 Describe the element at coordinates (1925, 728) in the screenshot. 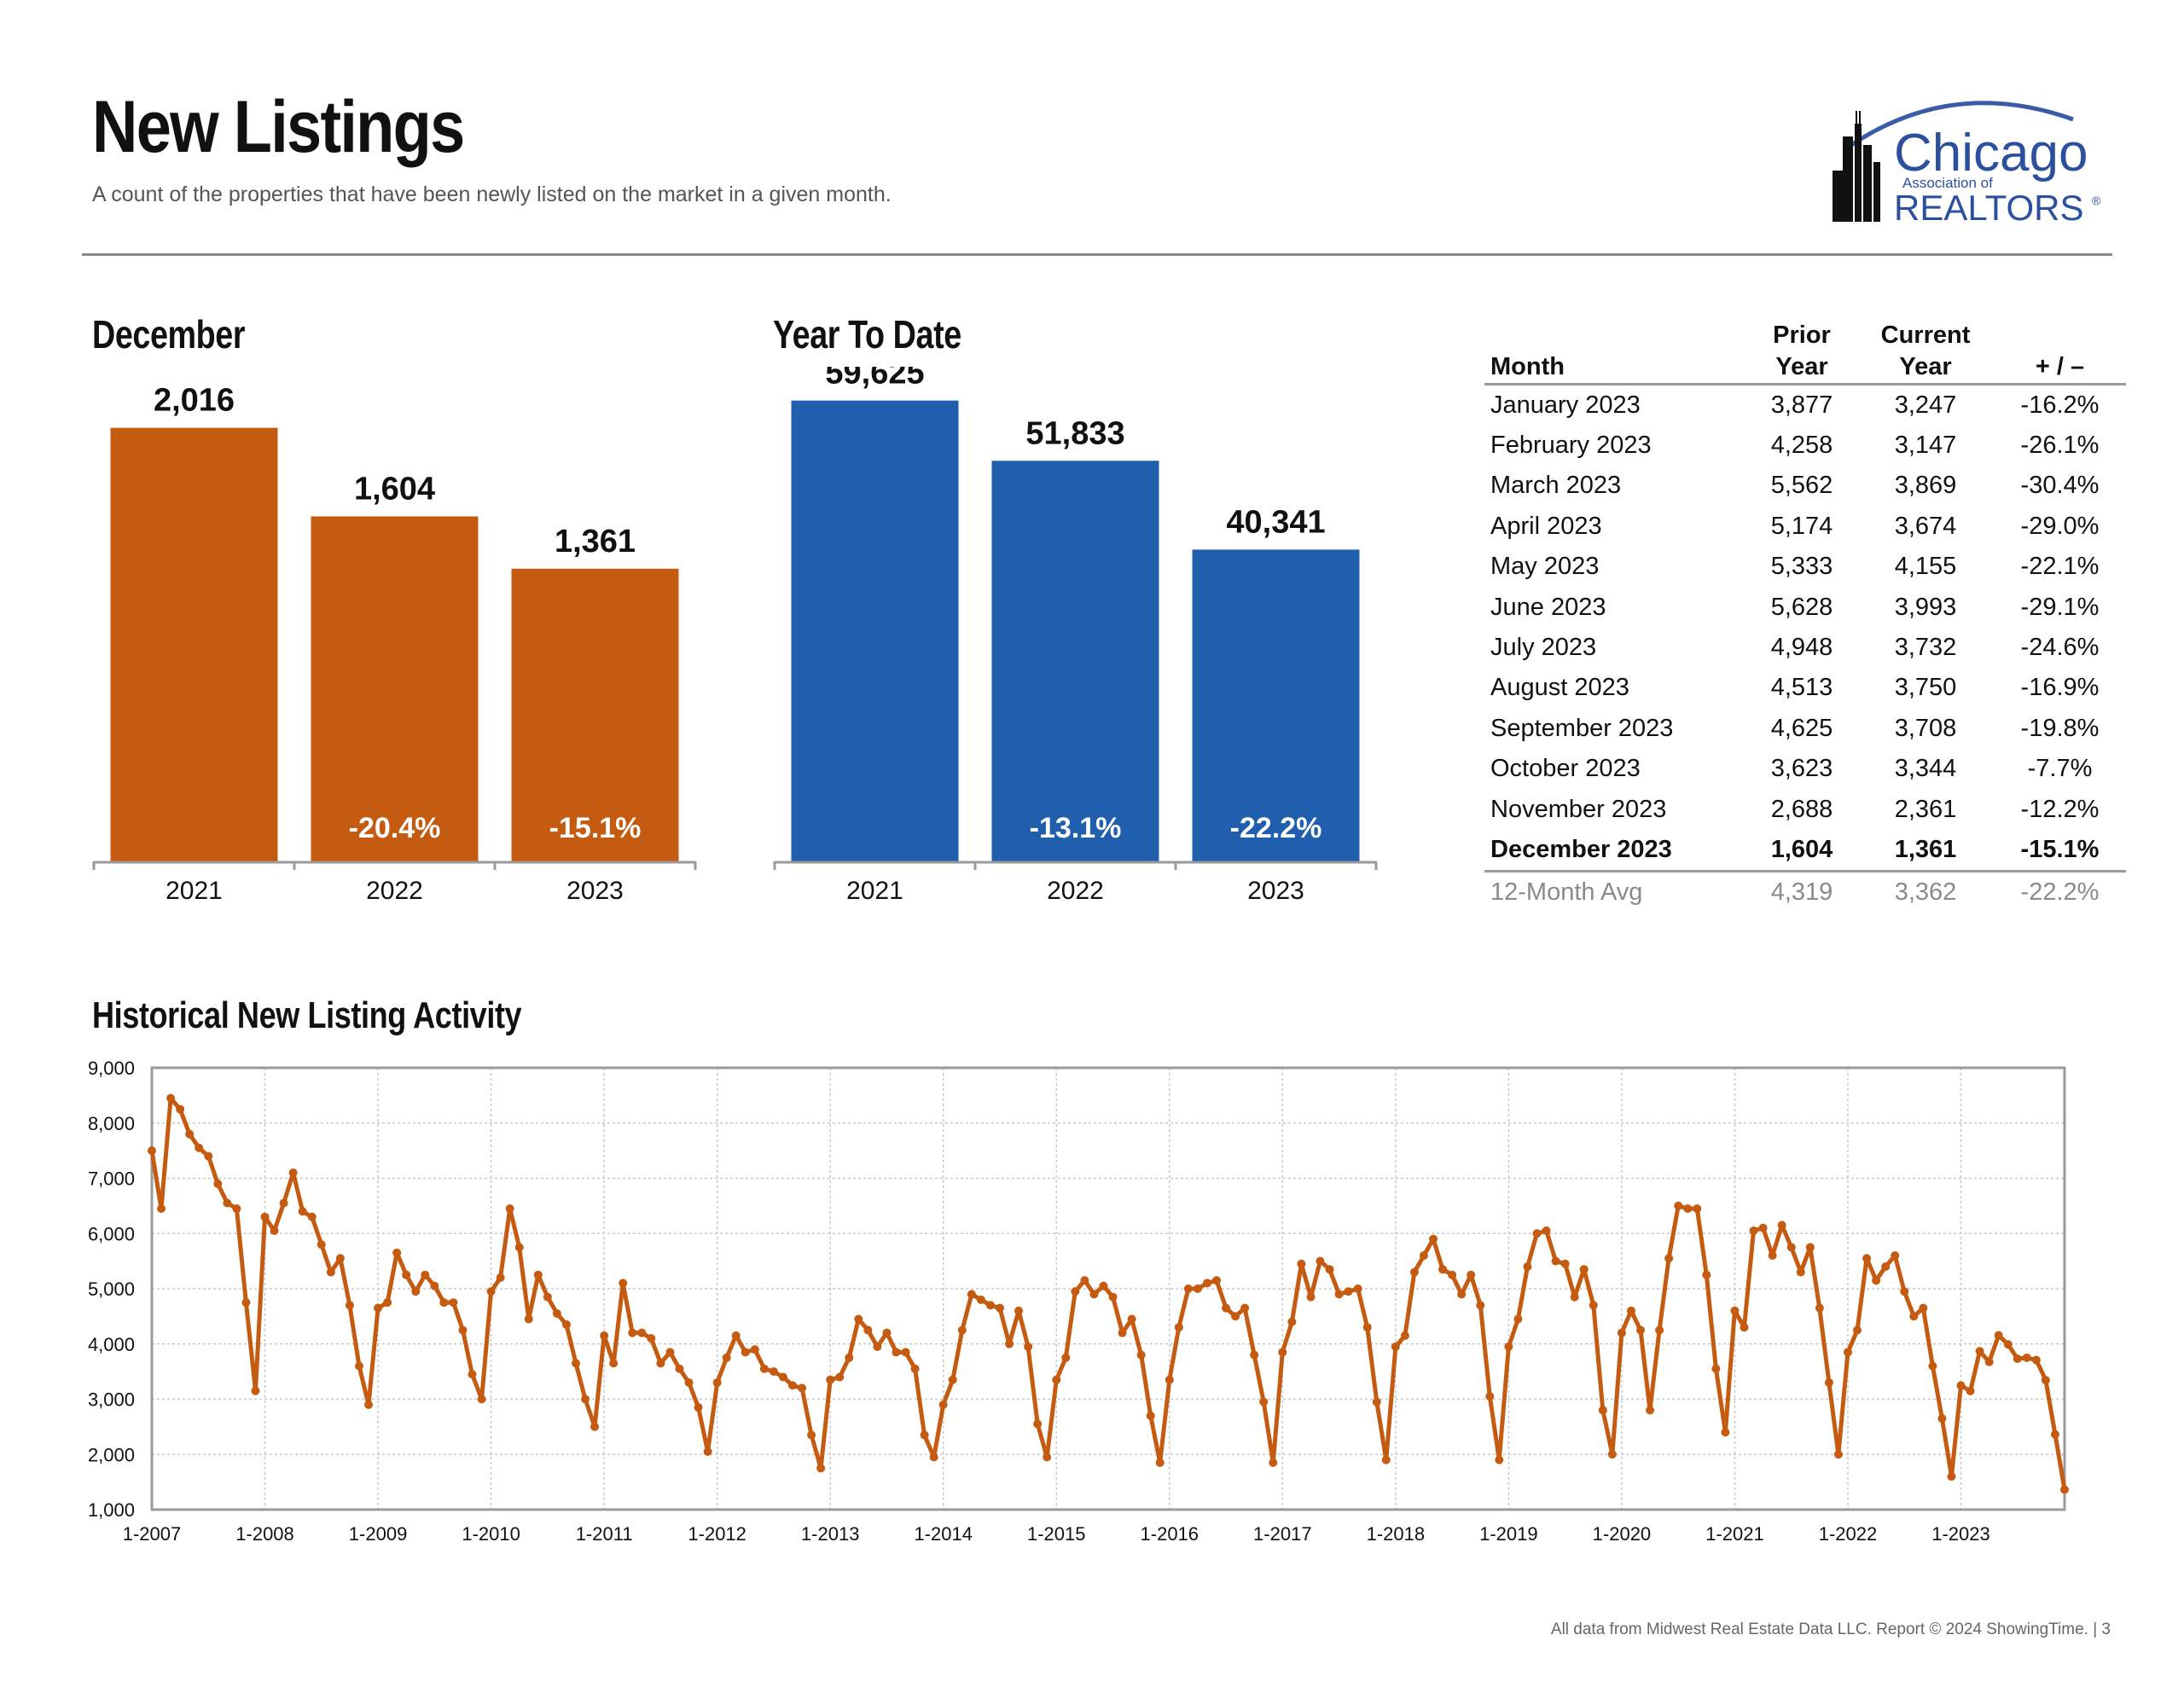

I see `current-year-cell: 3,708` at that location.